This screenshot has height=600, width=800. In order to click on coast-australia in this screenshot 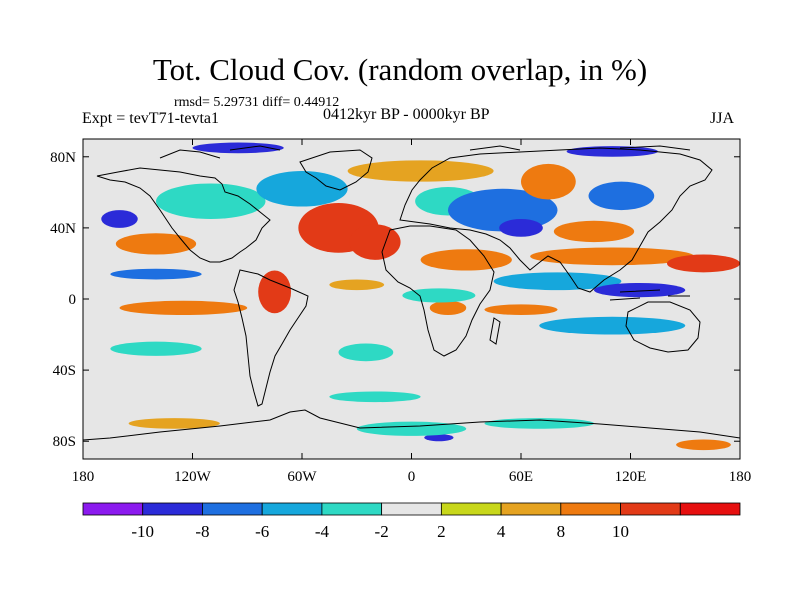, I will do `click(663, 327)`.